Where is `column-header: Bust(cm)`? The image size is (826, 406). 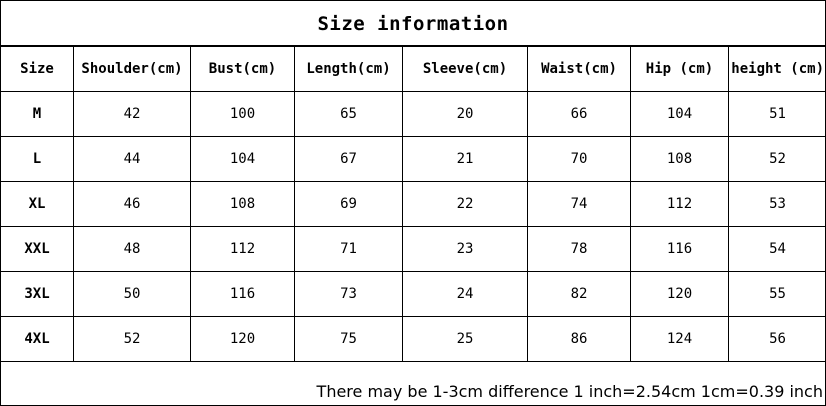 column-header: Bust(cm) is located at coordinates (242, 69).